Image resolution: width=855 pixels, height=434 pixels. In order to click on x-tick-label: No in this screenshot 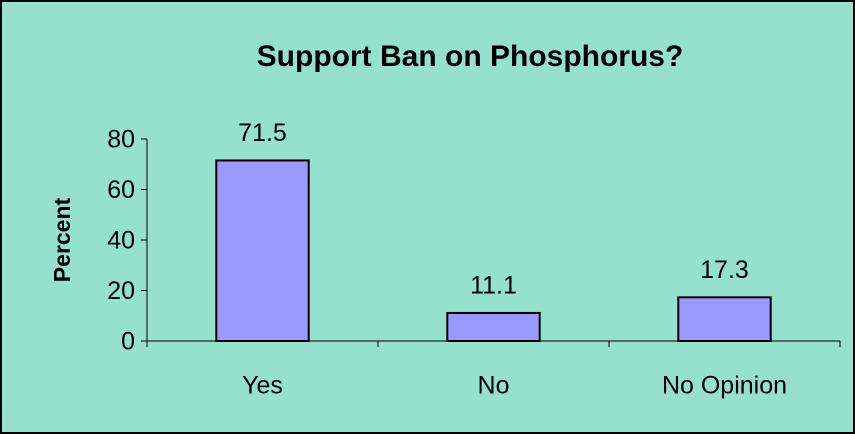, I will do `click(494, 386)`.